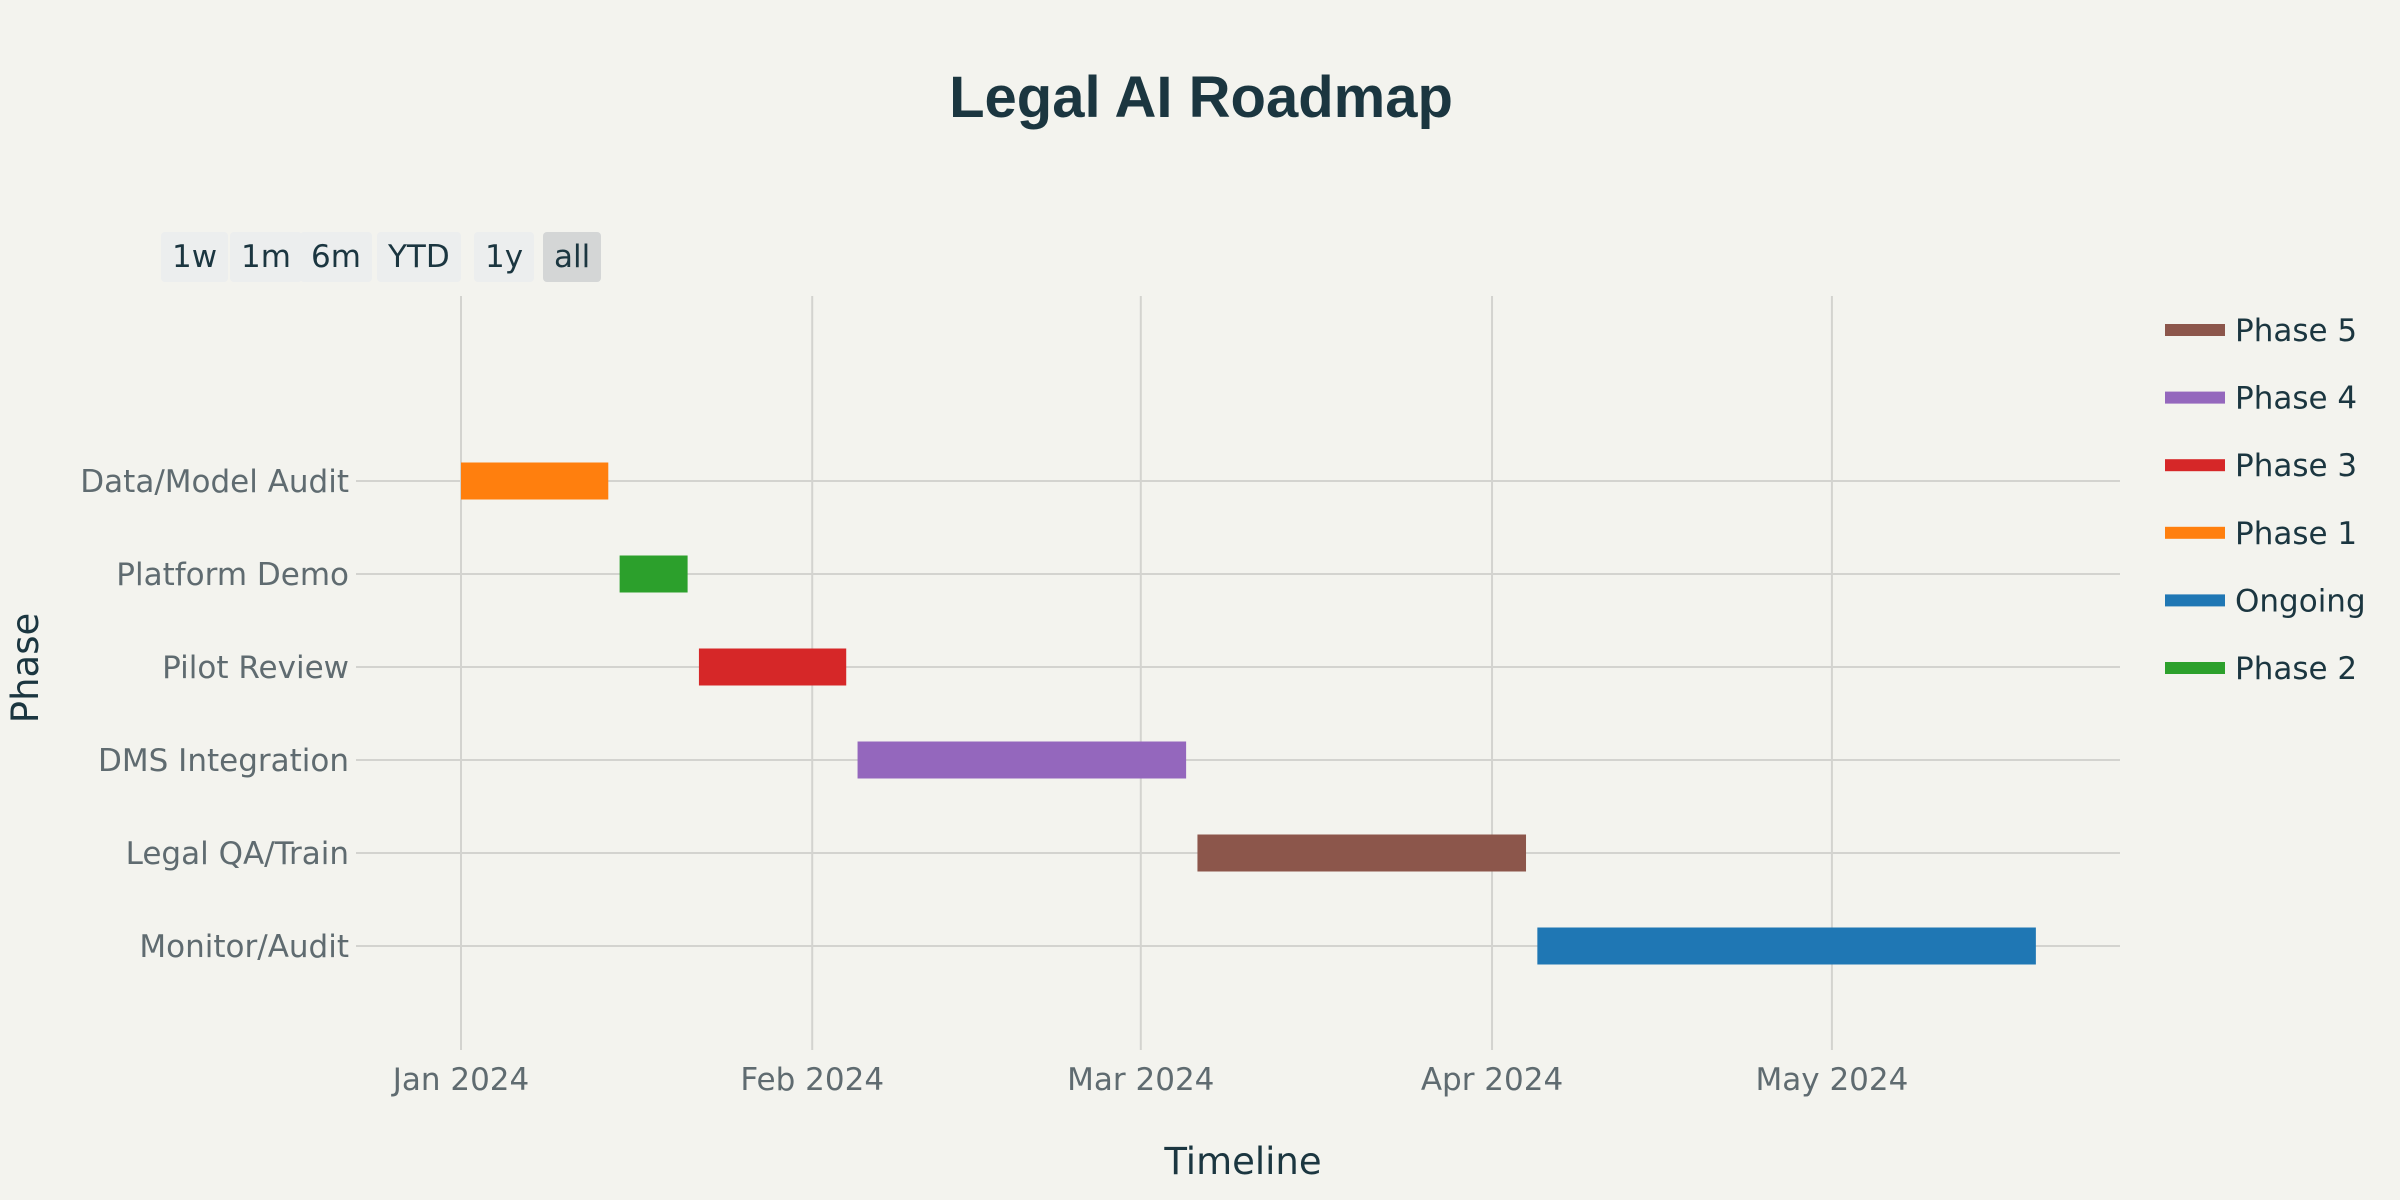  I want to click on range-button-all: all, so click(572, 257).